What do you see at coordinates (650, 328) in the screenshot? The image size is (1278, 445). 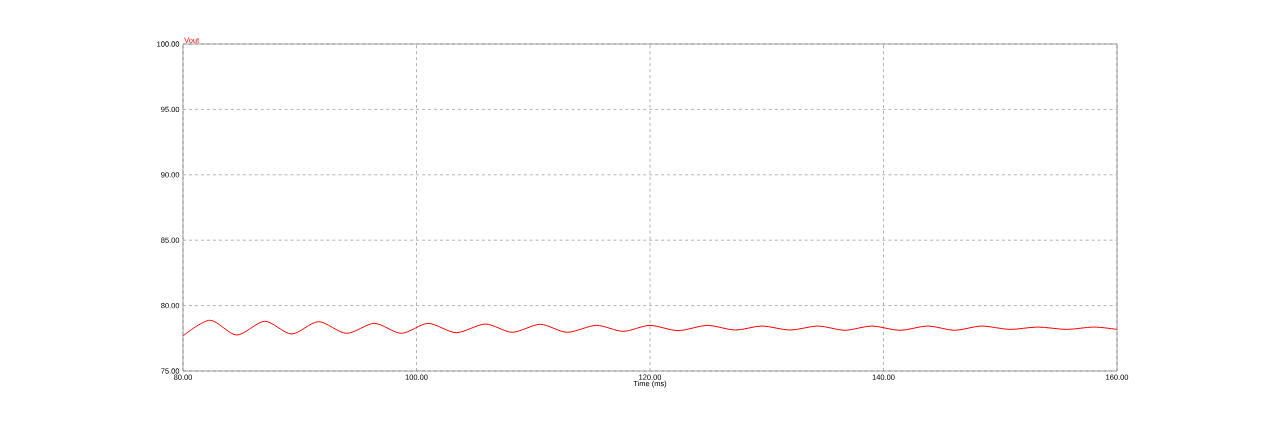 I see `line-series` at bounding box center [650, 328].